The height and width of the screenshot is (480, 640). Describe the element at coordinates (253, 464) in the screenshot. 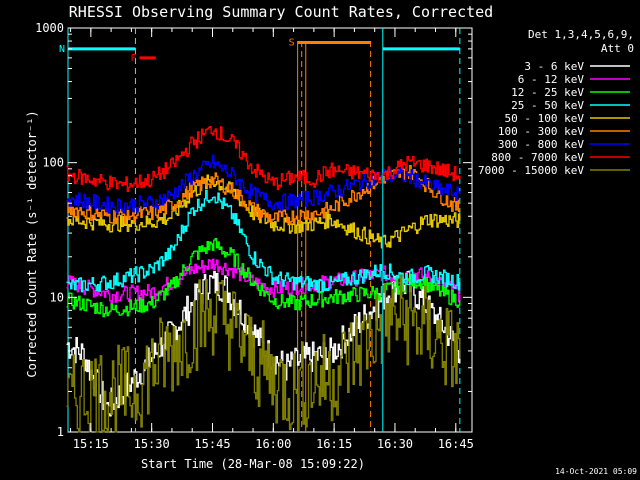

I see `x-axis-label: Start Time (28-Mar-08 15:09:22)` at that location.